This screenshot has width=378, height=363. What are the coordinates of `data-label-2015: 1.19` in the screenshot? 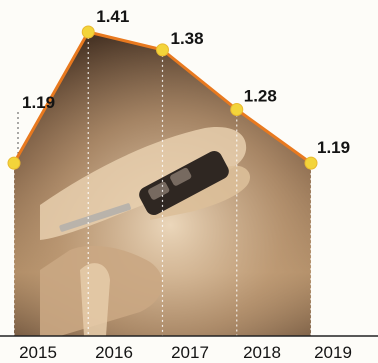 It's located at (38, 102).